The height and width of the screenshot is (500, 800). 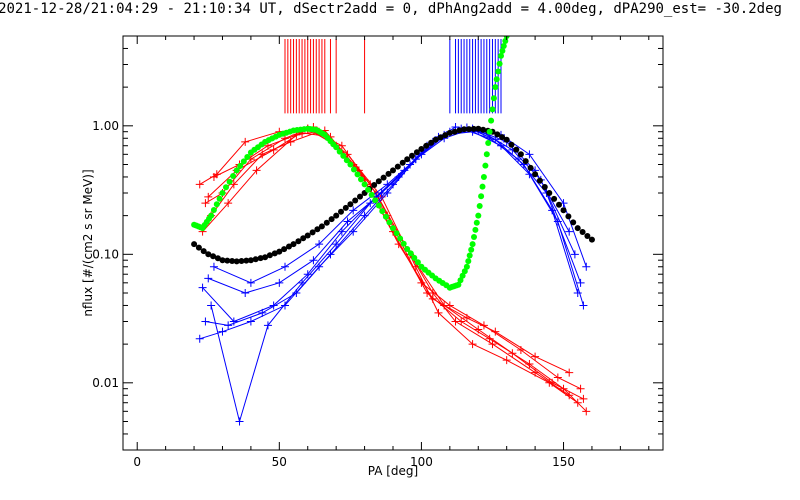 What do you see at coordinates (105, 126) in the screenshot?
I see `y-tick-label: 1.00` at bounding box center [105, 126].